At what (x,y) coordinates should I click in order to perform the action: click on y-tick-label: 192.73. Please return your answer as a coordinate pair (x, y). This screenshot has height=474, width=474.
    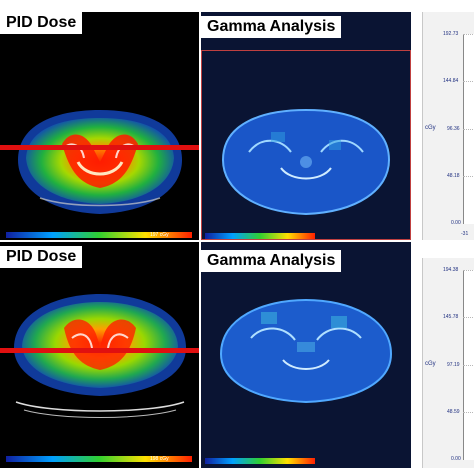
    Looking at the image, I should click on (451, 34).